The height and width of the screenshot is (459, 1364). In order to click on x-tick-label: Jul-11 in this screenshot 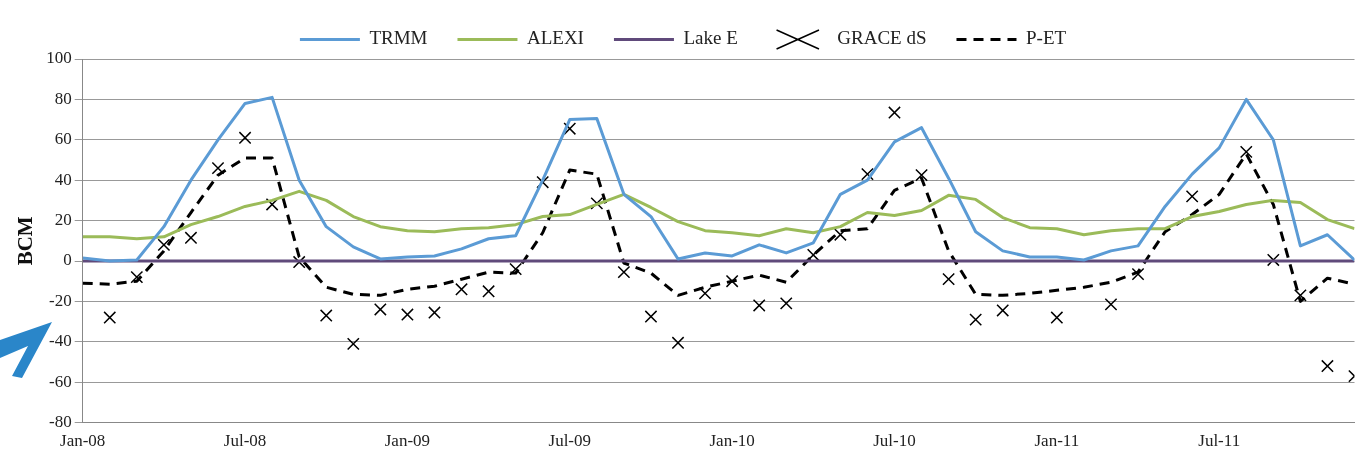, I will do `click(1219, 441)`.